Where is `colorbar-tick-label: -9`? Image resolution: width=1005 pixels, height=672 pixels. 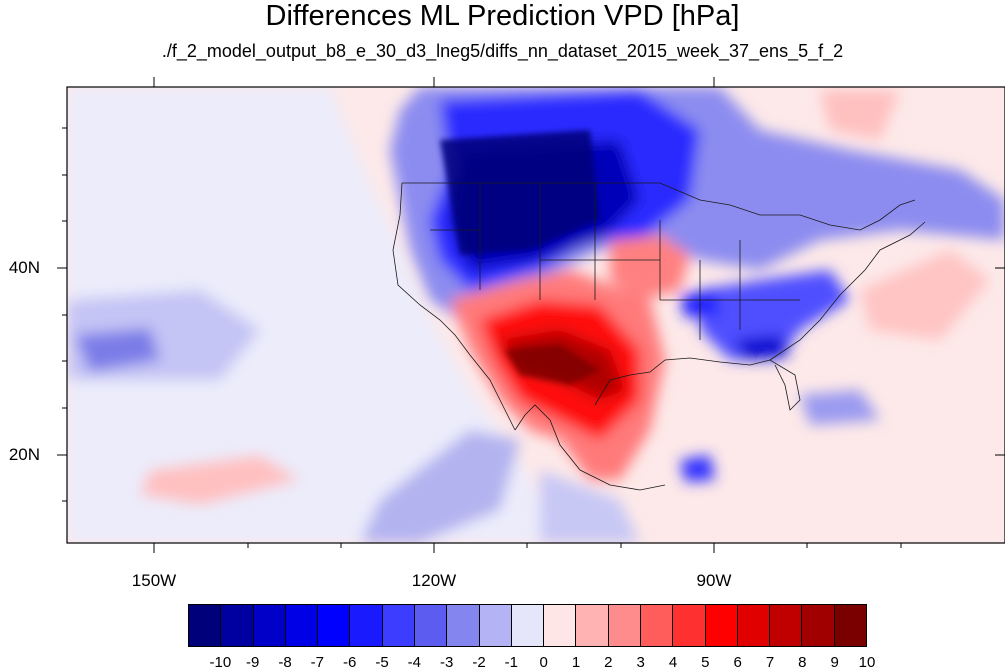 colorbar-tick-label: -9 is located at coordinates (252, 662).